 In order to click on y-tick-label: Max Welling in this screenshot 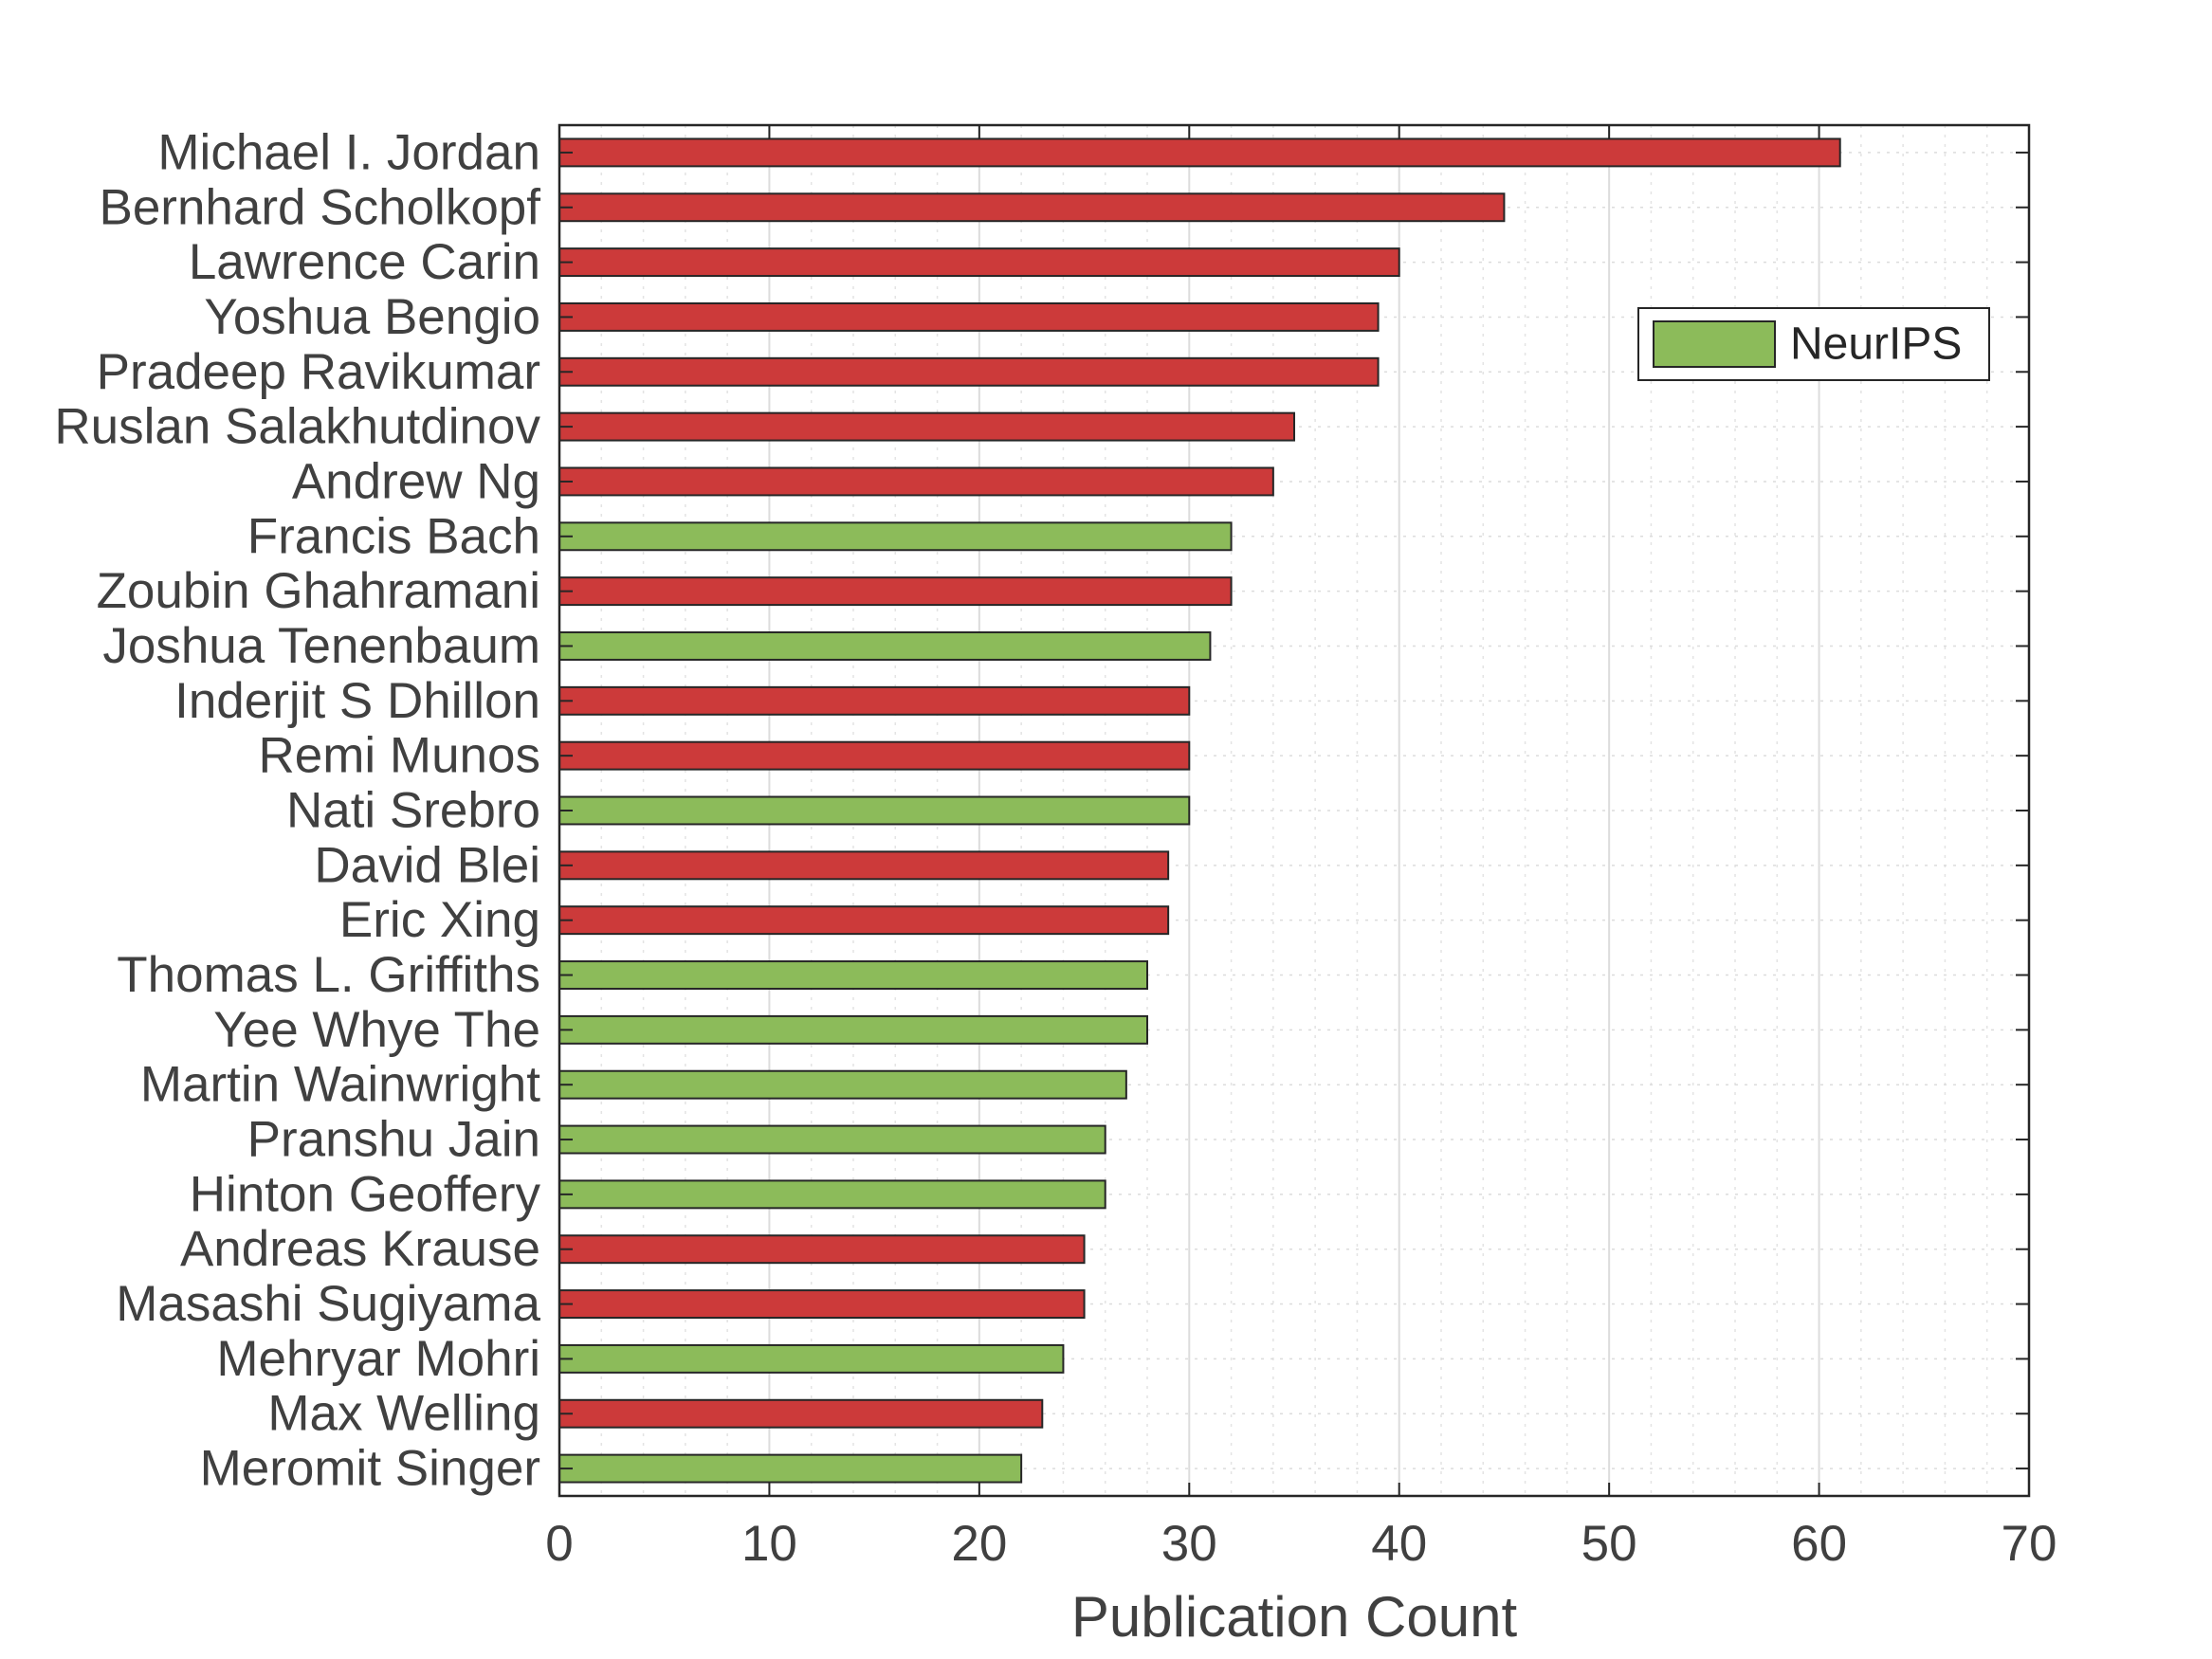, I will do `click(403, 1414)`.